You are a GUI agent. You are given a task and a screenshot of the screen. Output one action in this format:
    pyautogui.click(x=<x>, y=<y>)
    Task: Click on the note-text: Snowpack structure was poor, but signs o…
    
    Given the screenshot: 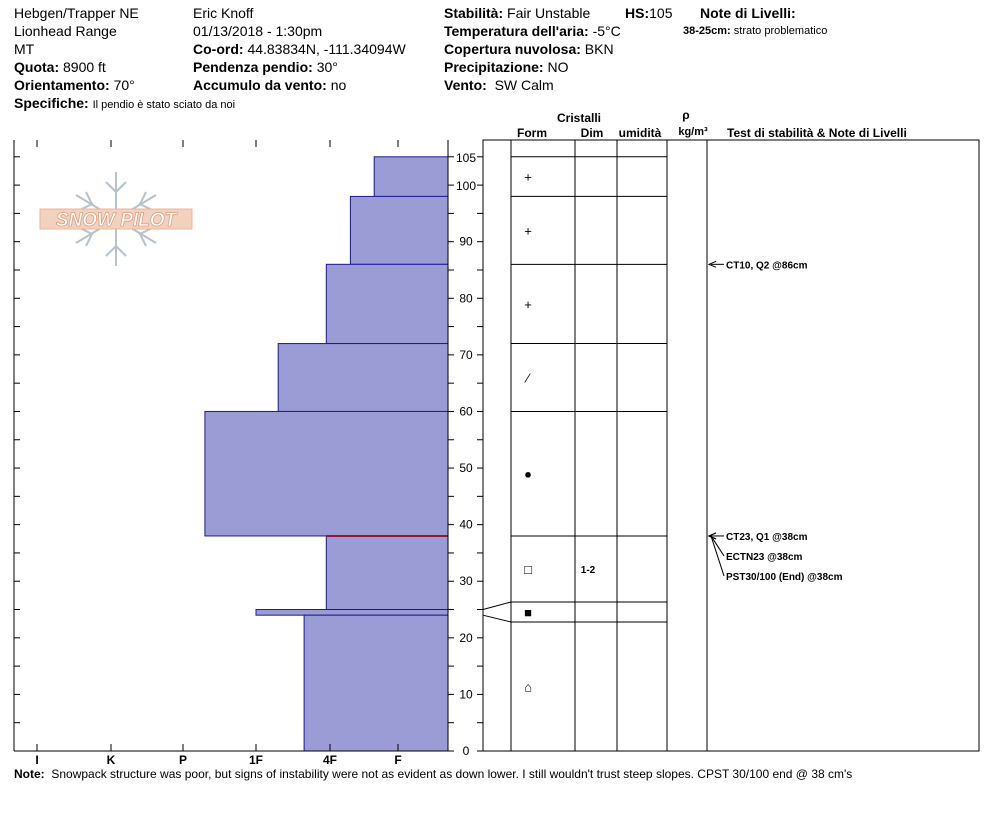 What is the action you would take?
    pyautogui.click(x=452, y=774)
    